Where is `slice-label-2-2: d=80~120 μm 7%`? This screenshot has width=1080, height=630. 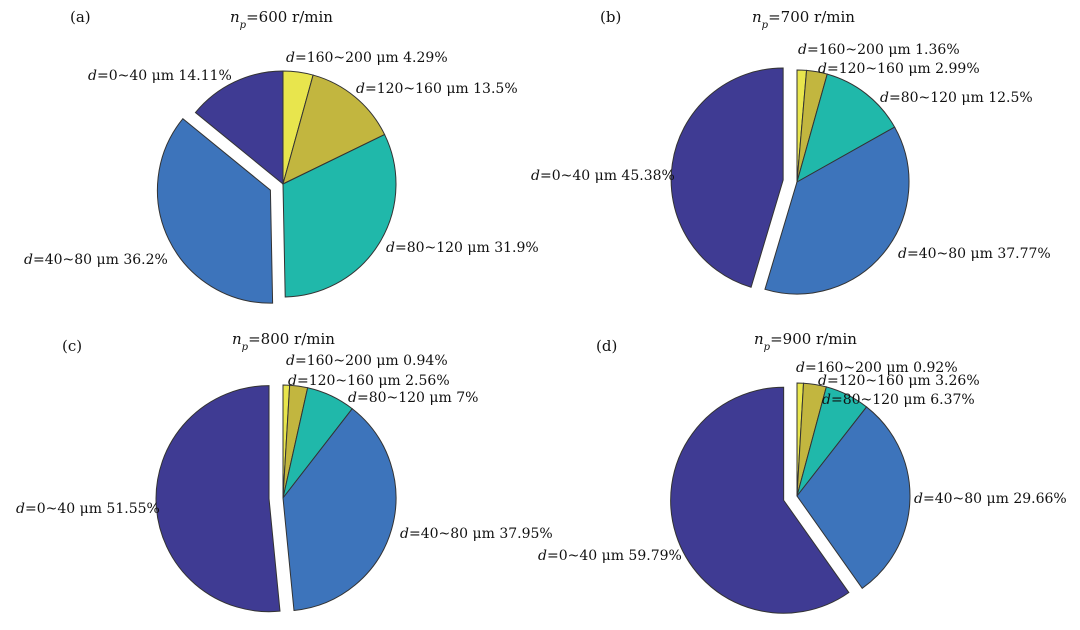
slice-label-2-2: d=80~120 μm 7% is located at coordinates (413, 398).